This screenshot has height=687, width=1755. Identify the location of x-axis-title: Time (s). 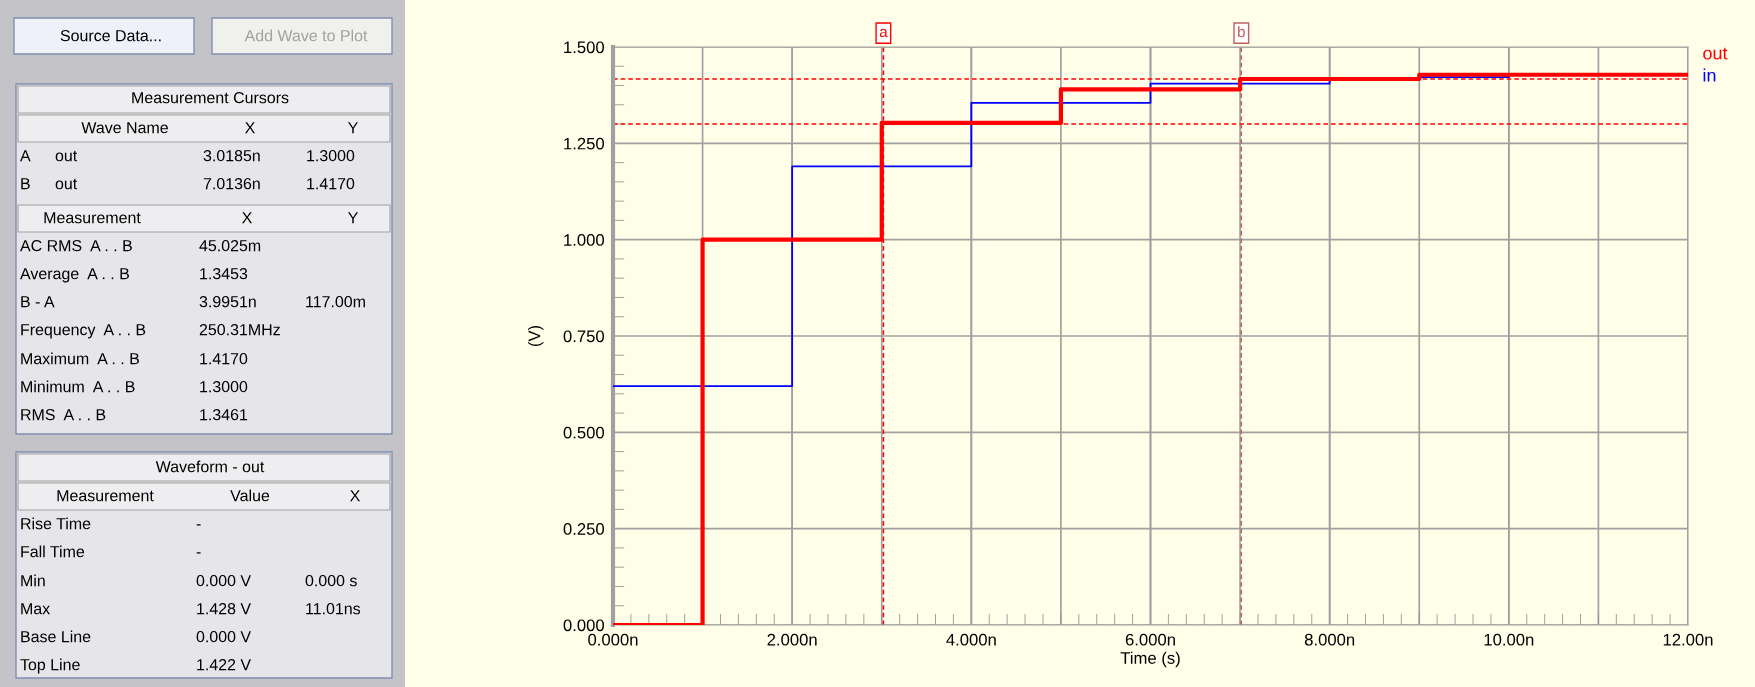
(1150, 659).